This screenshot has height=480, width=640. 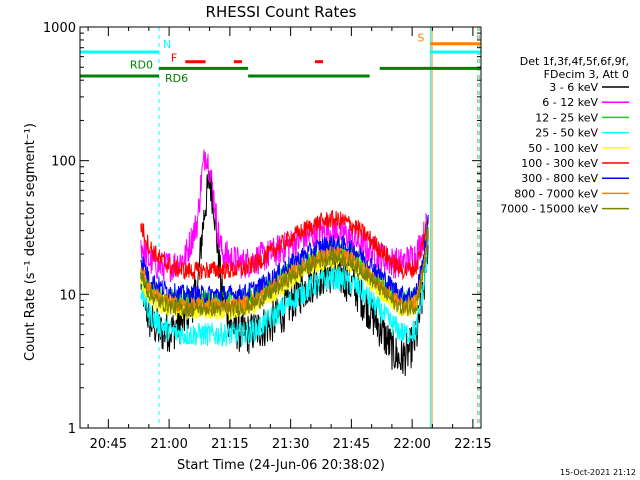 I want to click on legend-label-3: 25 - 50 keV, so click(x=566, y=133).